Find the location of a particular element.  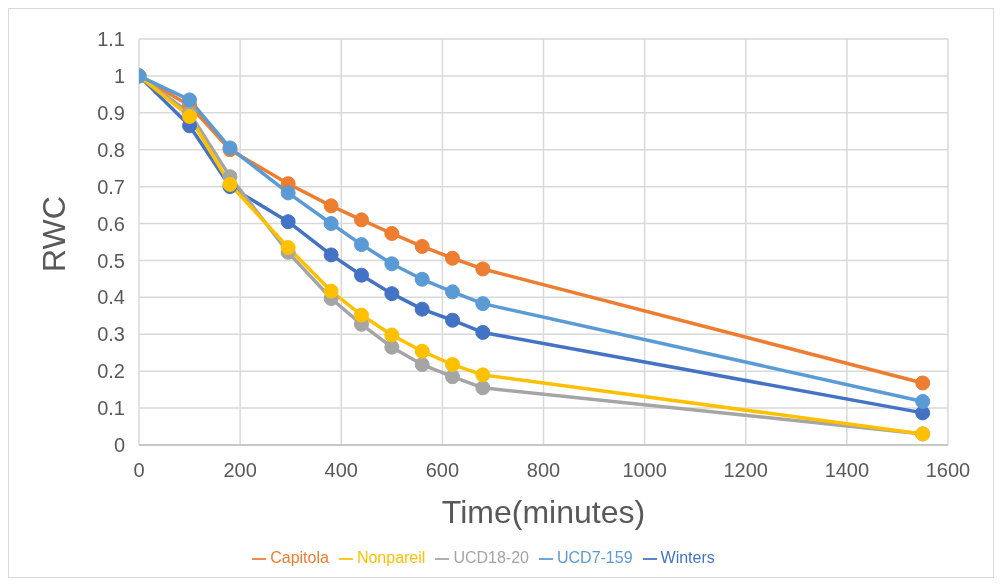

x-tick-label: 1200 is located at coordinates (745, 470).